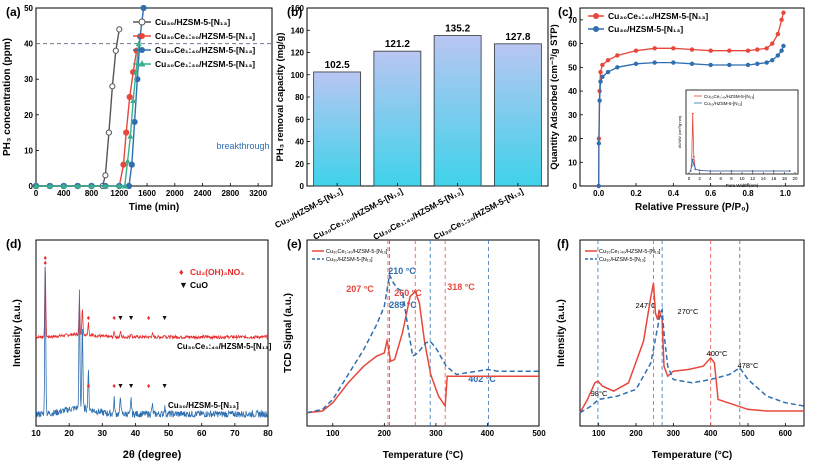 This screenshot has width=813, height=471. What do you see at coordinates (554, 97) in the screenshot?
I see `y-axis-label-c: Quantity Adsorbed (cm⁻³/g STP)` at bounding box center [554, 97].